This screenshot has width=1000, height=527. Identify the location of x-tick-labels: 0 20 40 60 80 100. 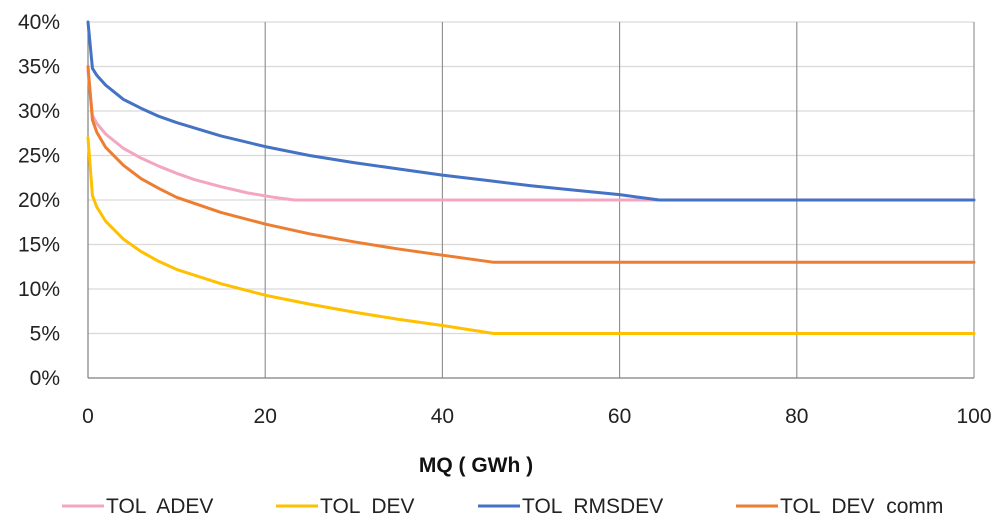
(536, 416).